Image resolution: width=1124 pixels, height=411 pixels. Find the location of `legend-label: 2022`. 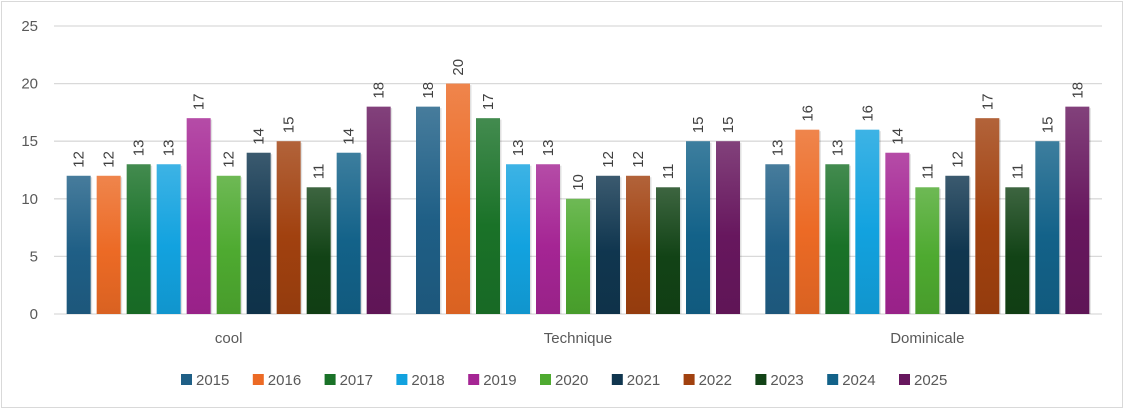

legend-label: 2022 is located at coordinates (715, 380).